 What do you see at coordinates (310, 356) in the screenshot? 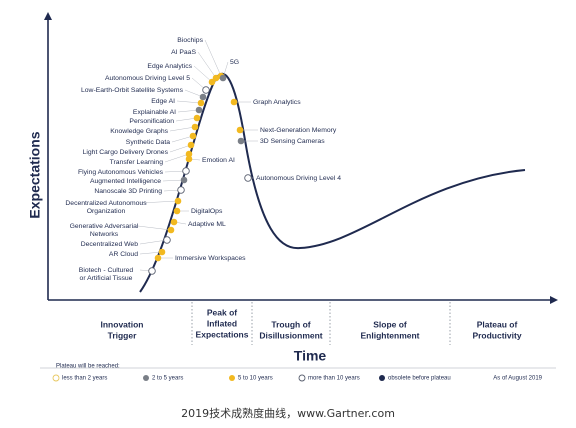
I see `x-title: Time` at bounding box center [310, 356].